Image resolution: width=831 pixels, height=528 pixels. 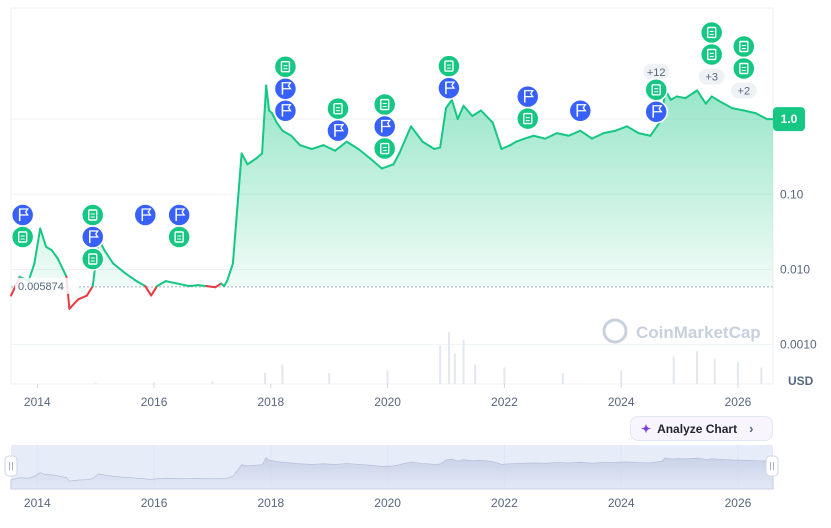 I want to click on badge-background, so click(x=711, y=76).